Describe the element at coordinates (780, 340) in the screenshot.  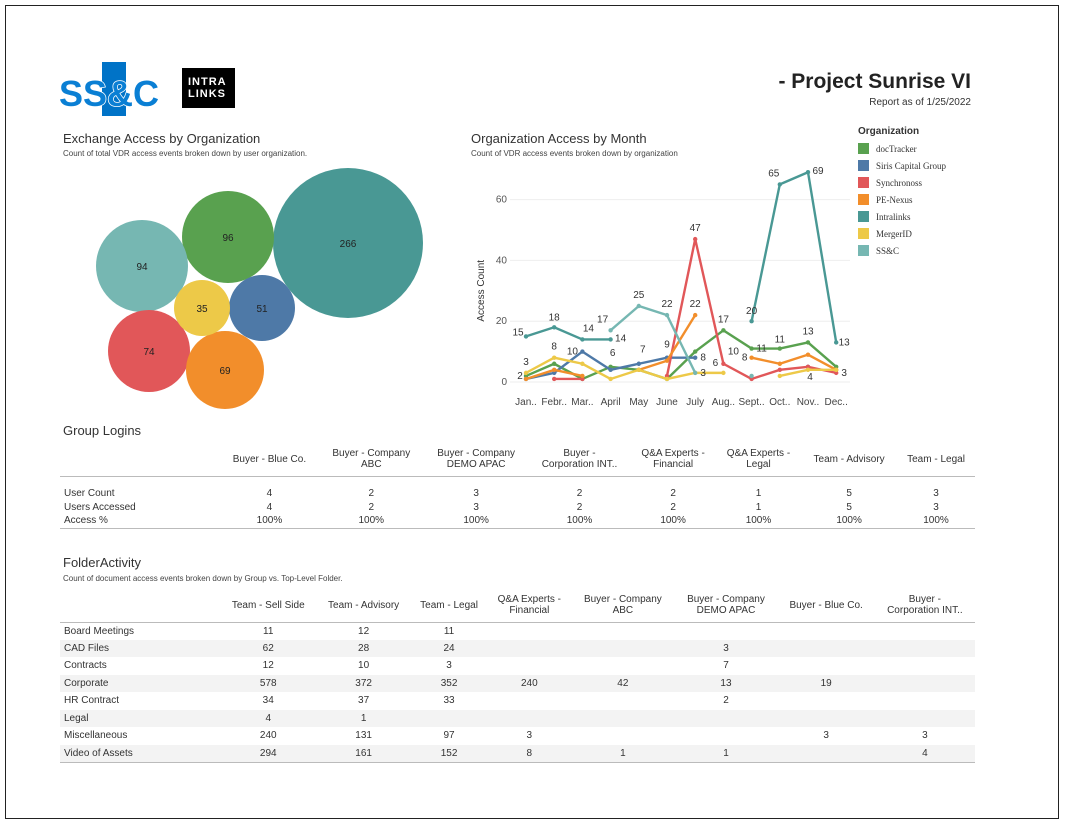
I see `data-label: 11` at that location.